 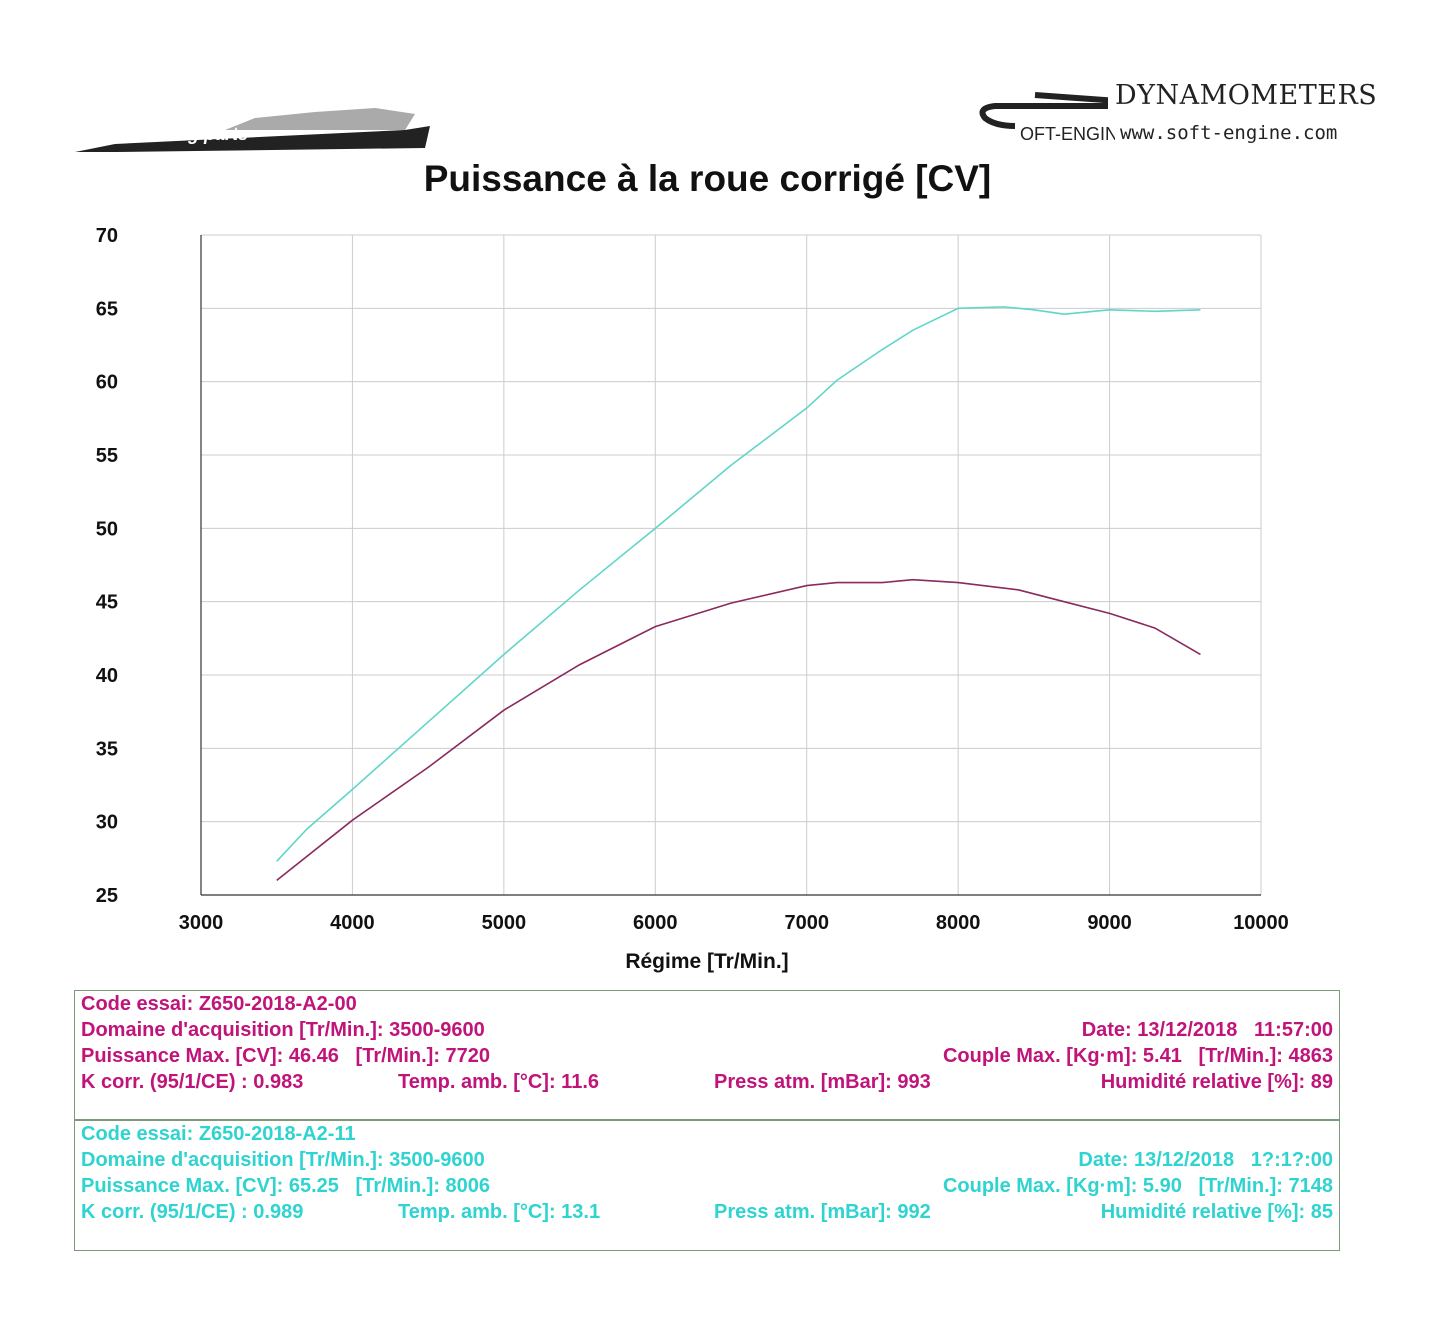 What do you see at coordinates (107, 749) in the screenshot?
I see `y-tick-label: 35` at bounding box center [107, 749].